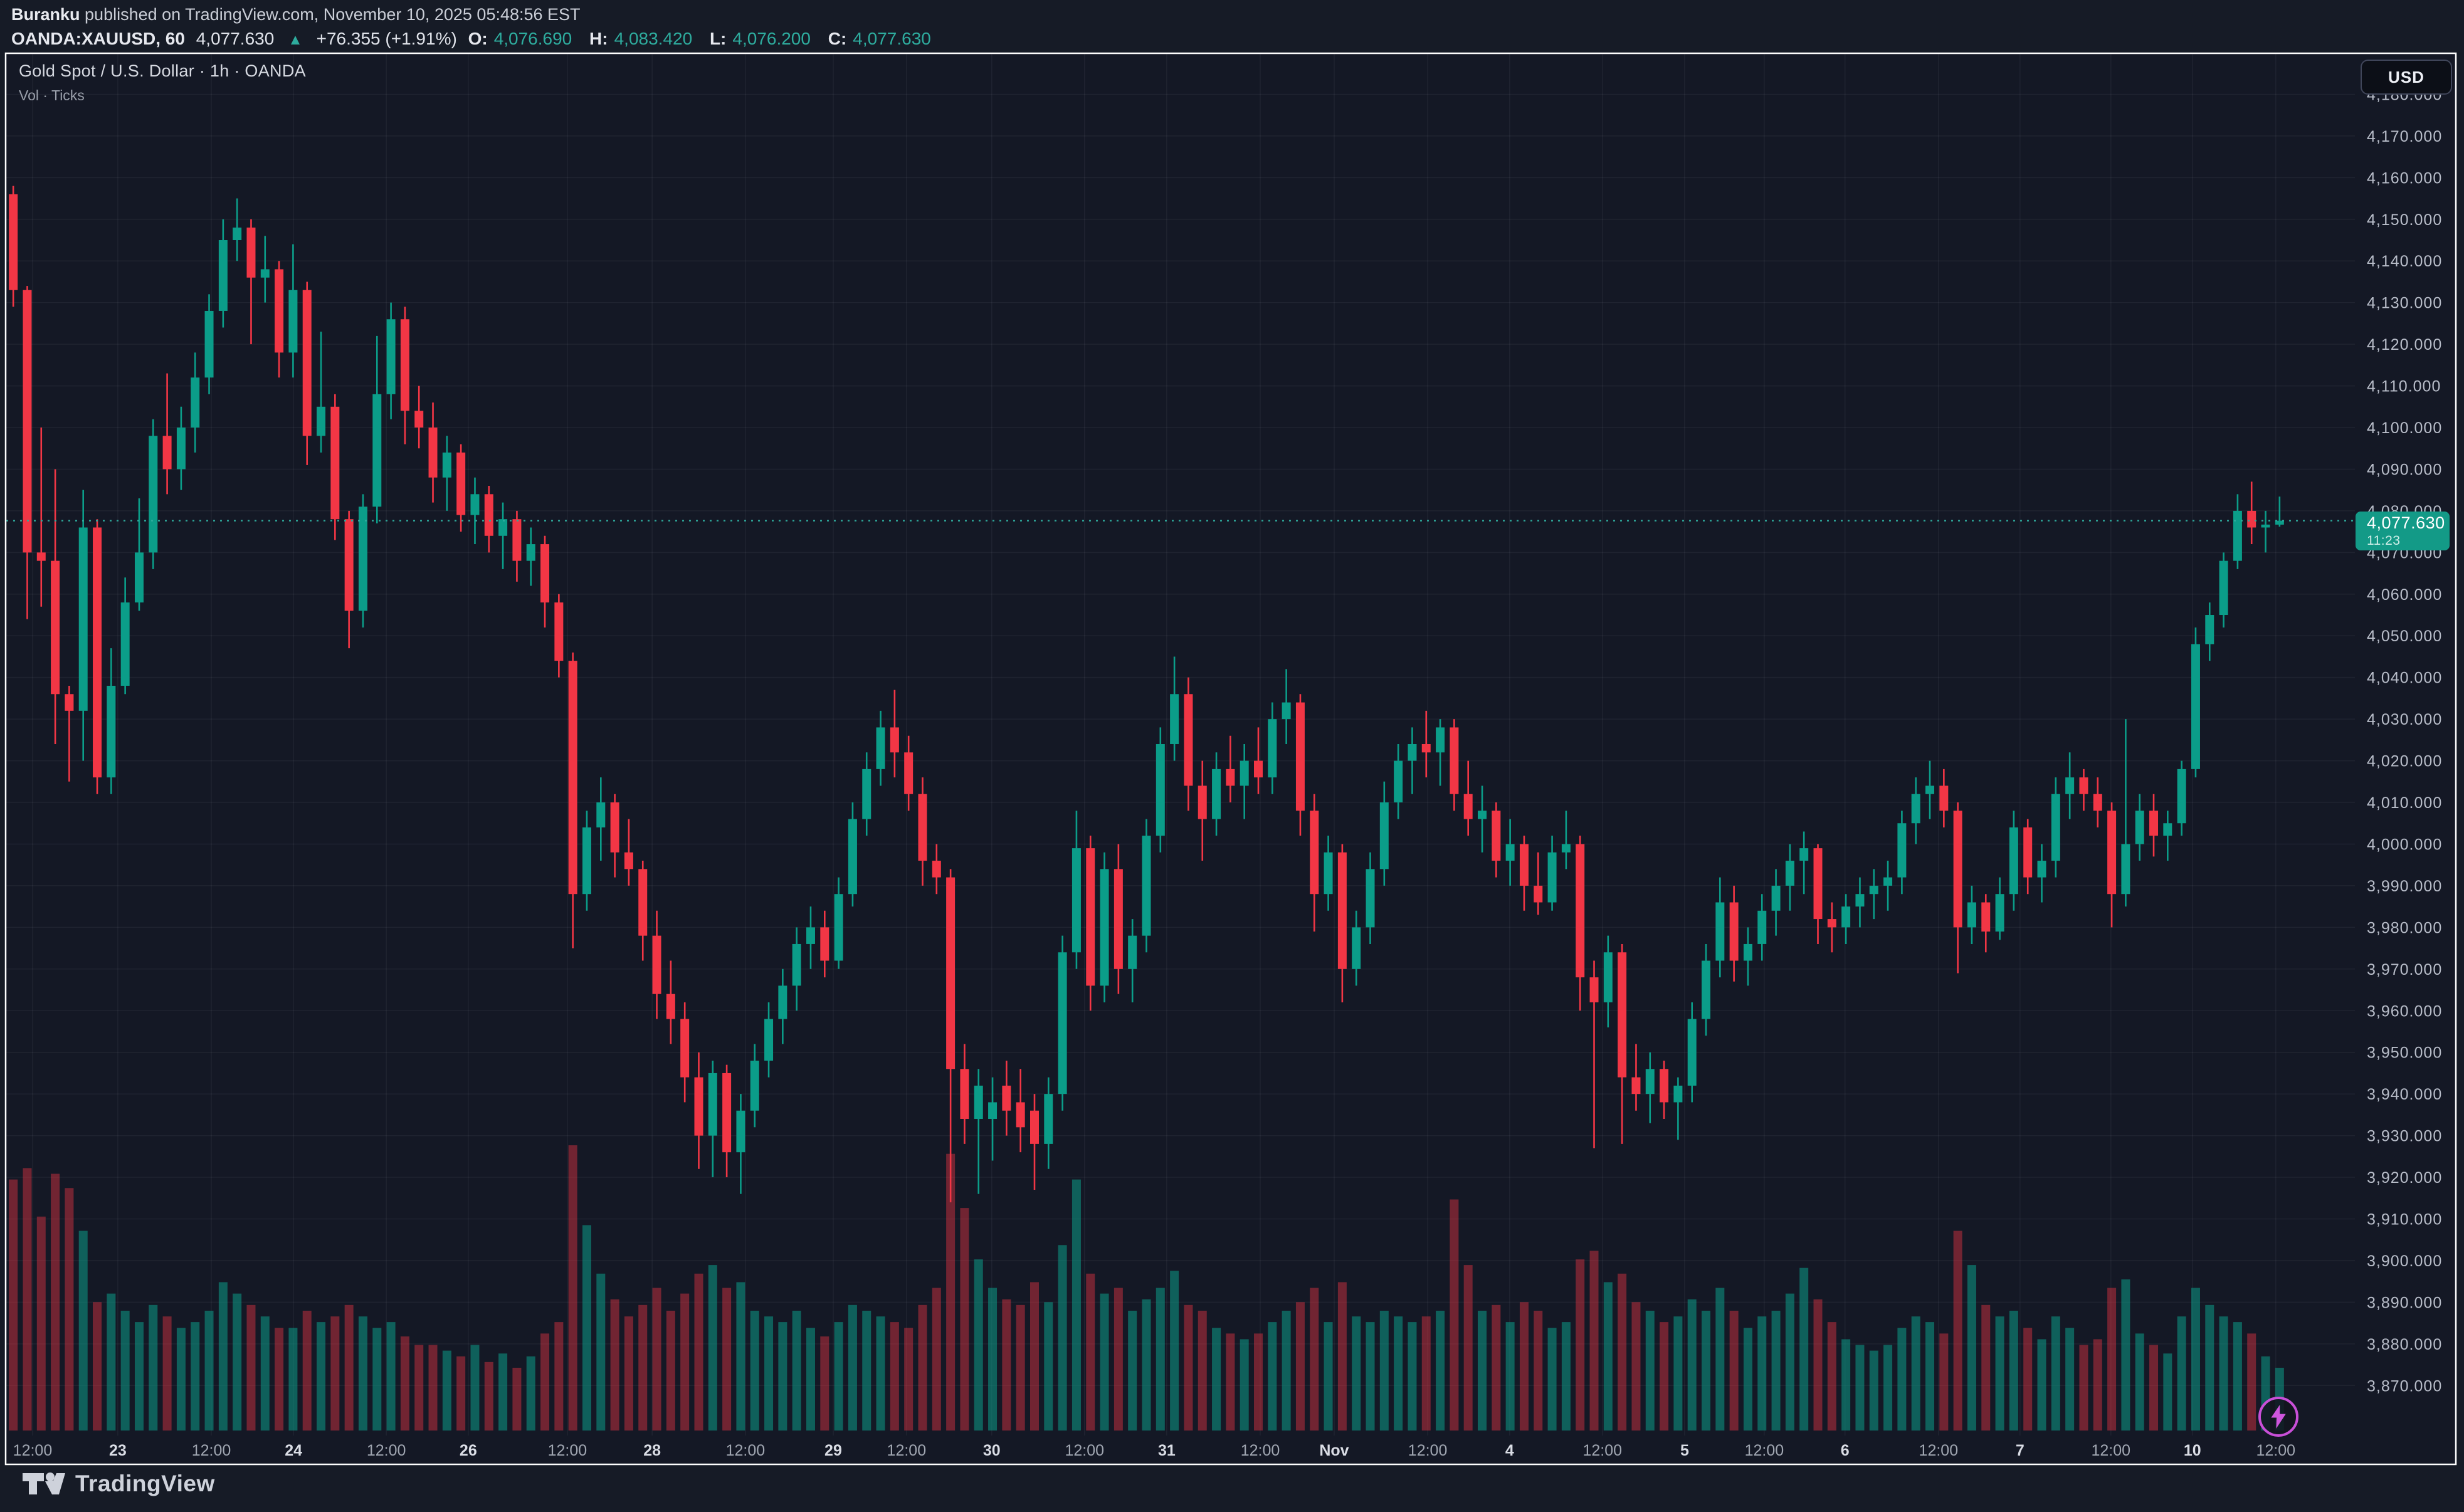  What do you see at coordinates (163, 71) in the screenshot?
I see `symbol-title: Gold Spot / U.S. Dollar · 1h · OANDA` at bounding box center [163, 71].